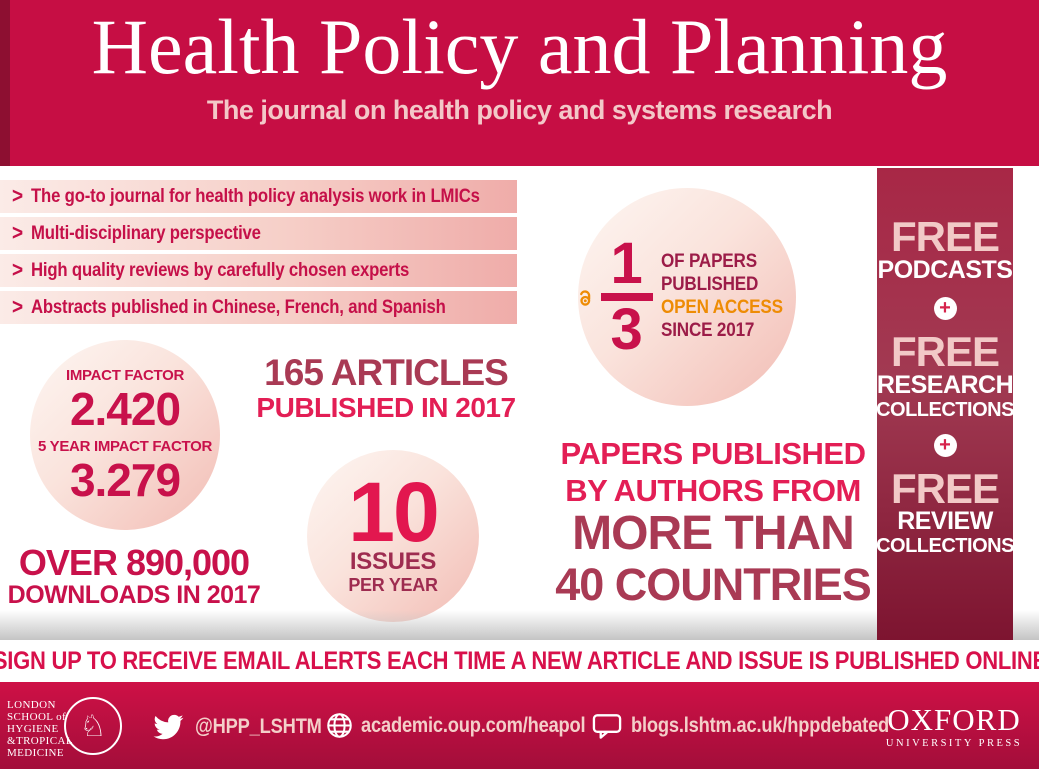  I want to click on globe-icon, so click(339, 725).